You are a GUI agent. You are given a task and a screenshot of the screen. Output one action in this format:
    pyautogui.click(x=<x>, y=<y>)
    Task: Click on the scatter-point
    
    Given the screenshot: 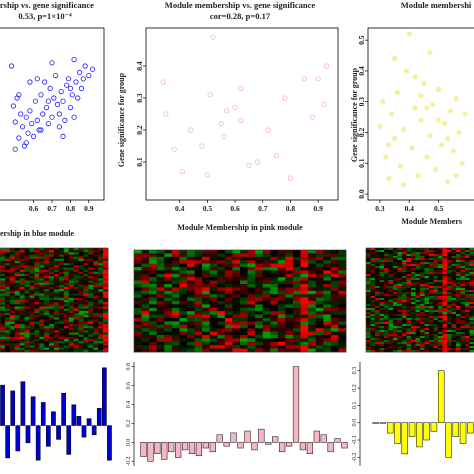 What is the action you would take?
    pyautogui.click(x=72, y=95)
    